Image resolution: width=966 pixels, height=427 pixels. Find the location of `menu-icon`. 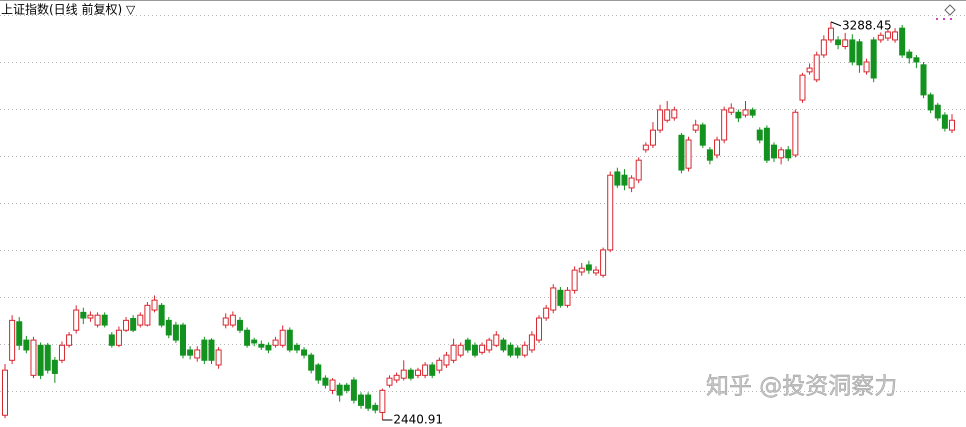

menu-icon is located at coordinates (950, 10).